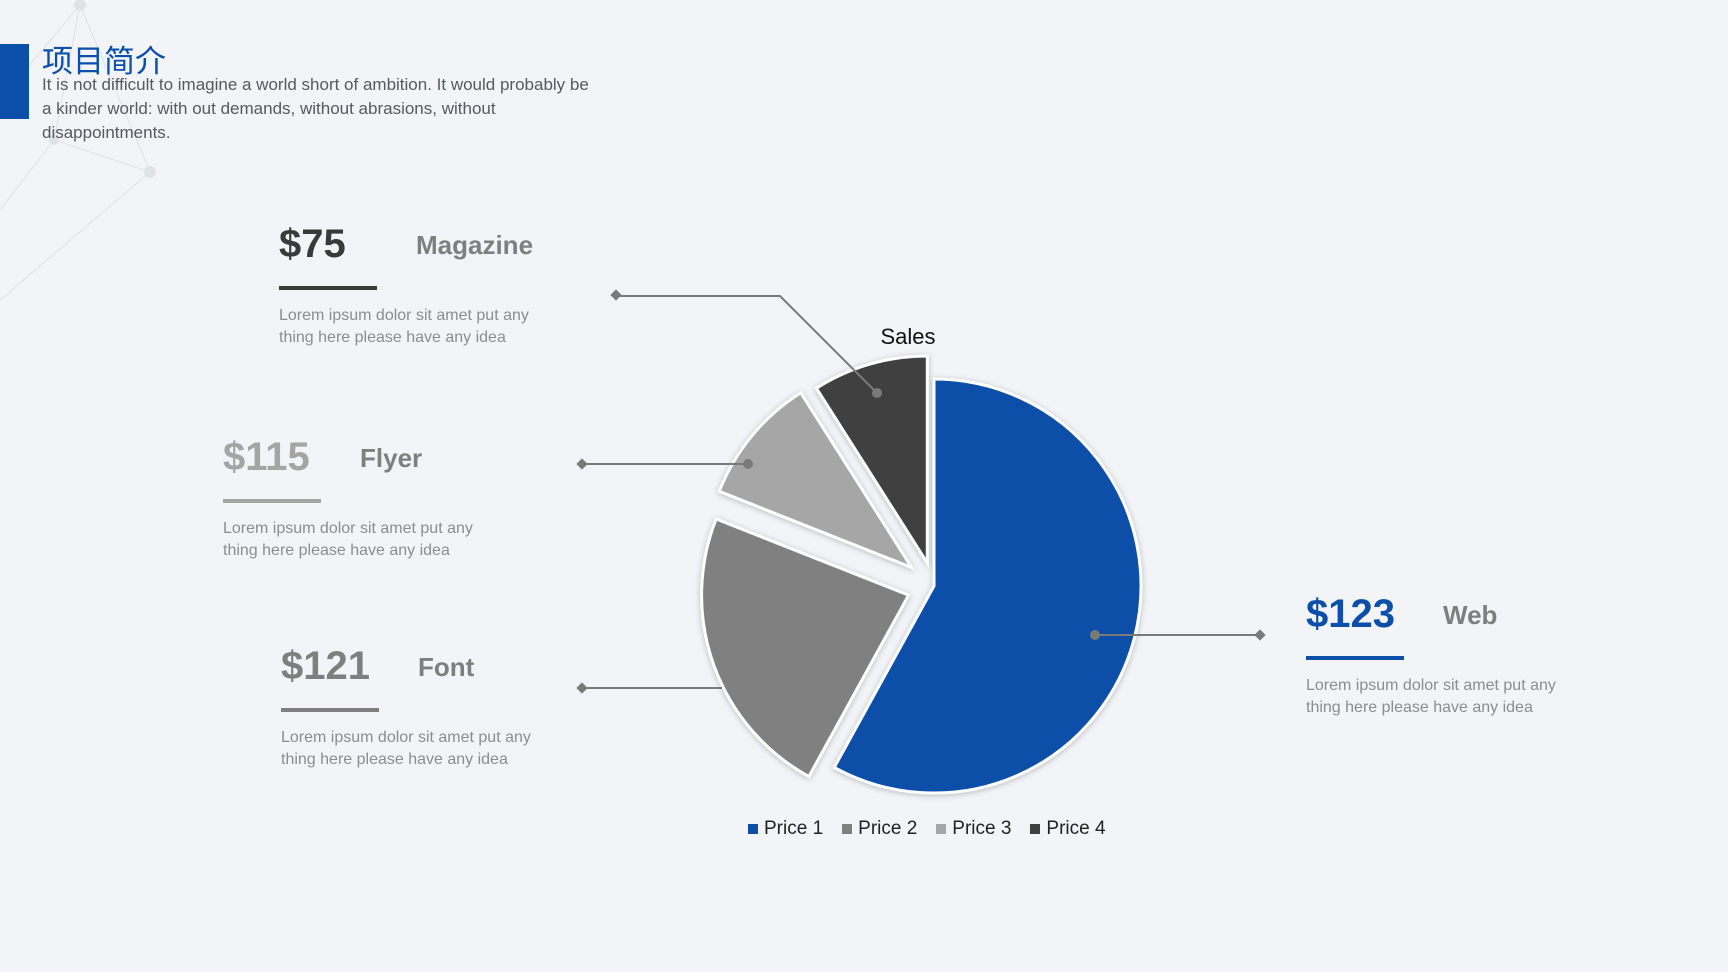 The image size is (1728, 972). I want to click on font-price: $121, so click(325, 666).